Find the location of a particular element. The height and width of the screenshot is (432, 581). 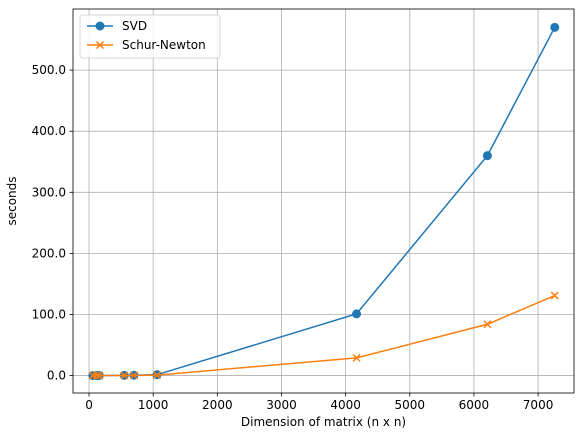

y-axis-label: seconds is located at coordinates (12, 200).